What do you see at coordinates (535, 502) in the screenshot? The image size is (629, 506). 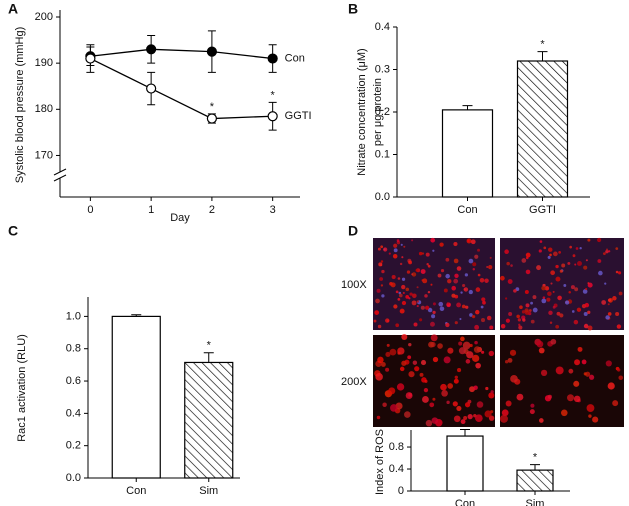 I see `x-tick-label: Sim` at bounding box center [535, 502].